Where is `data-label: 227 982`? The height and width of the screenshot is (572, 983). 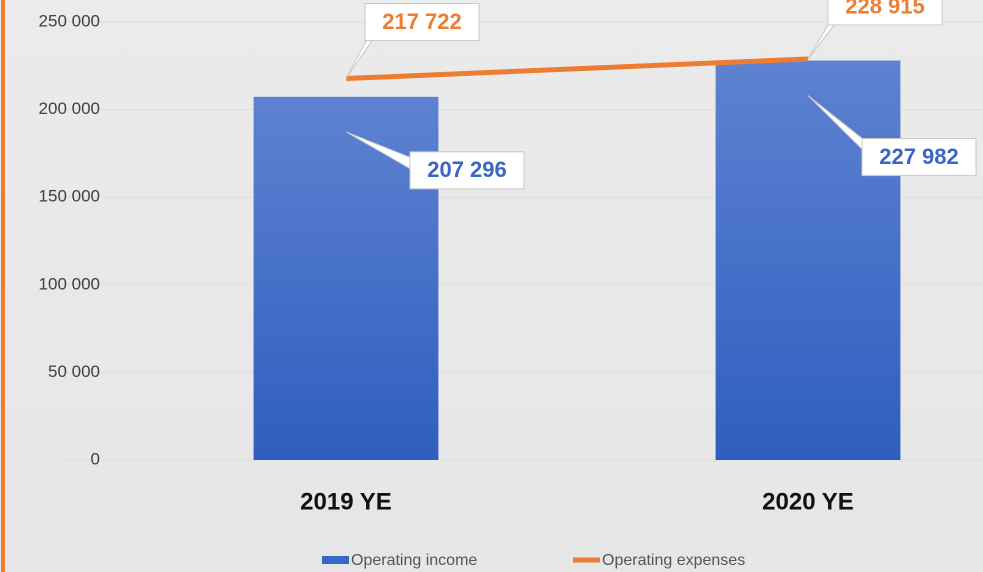
data-label: 227 982 is located at coordinates (919, 156).